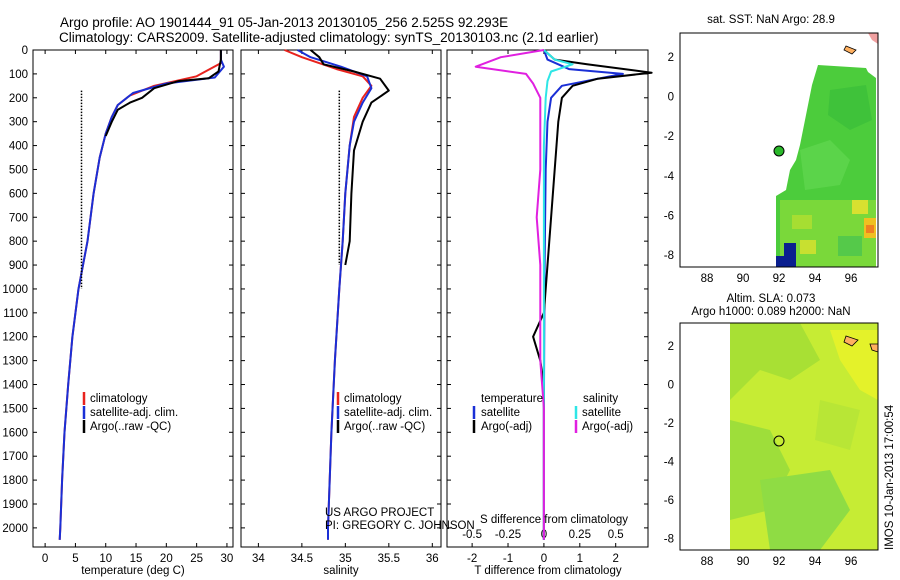 The image size is (900, 580). Describe the element at coordinates (75, 559) in the screenshot. I see `x-tick-label: 5` at that location.